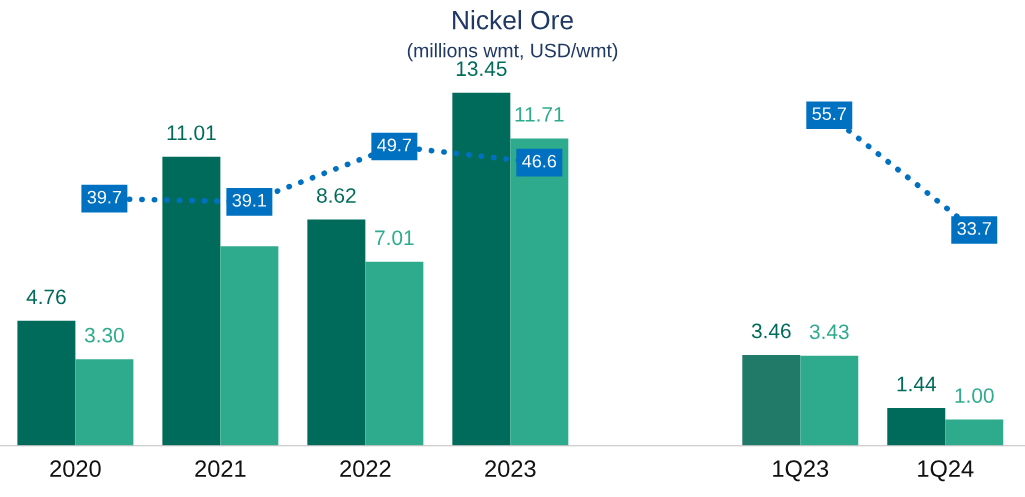 This screenshot has height=497, width=1025. Describe the element at coordinates (801, 471) in the screenshot. I see `x-tick-label: 1Q23` at that location.